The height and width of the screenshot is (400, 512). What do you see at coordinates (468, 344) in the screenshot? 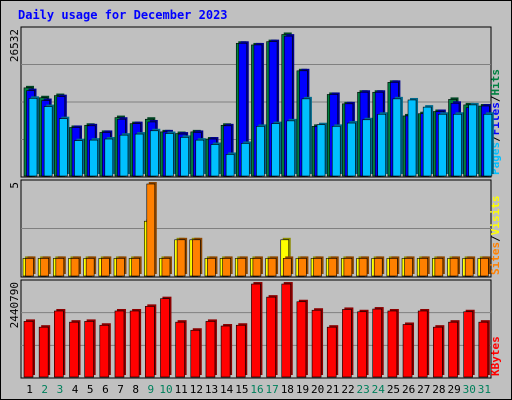
I see `bar-kbytes-kbytes-day-30-face` at bounding box center [468, 344].